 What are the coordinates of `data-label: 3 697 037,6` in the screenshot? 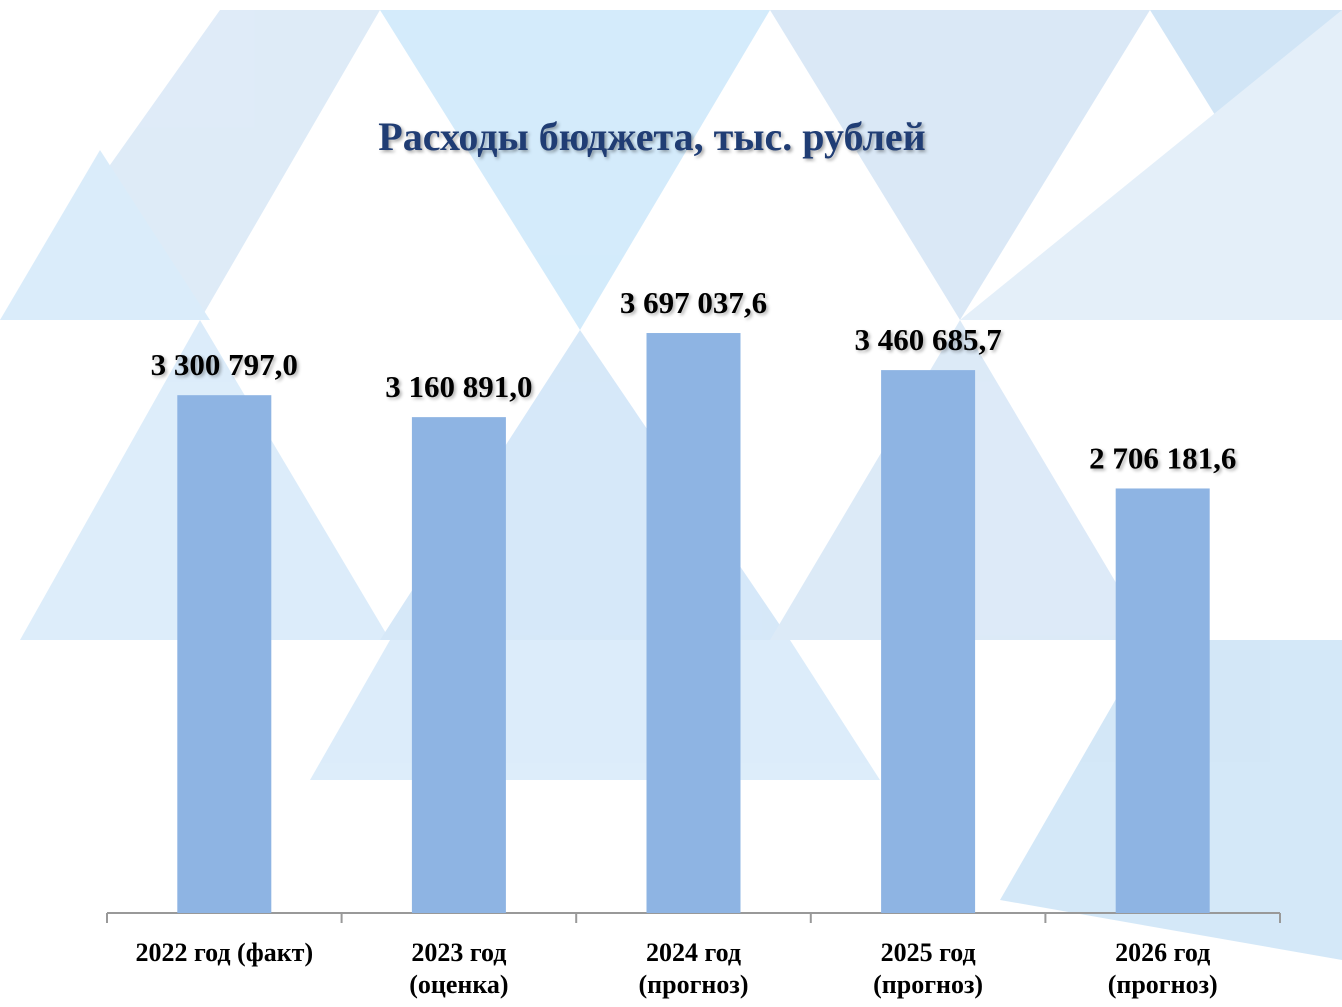 It's located at (693, 302).